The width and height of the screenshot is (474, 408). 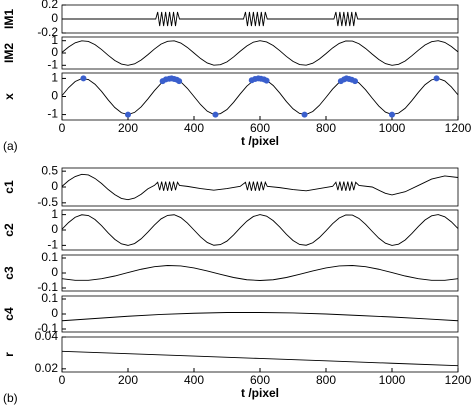 What do you see at coordinates (9, 53) in the screenshot?
I see `y-axis-label: IM2` at bounding box center [9, 53].